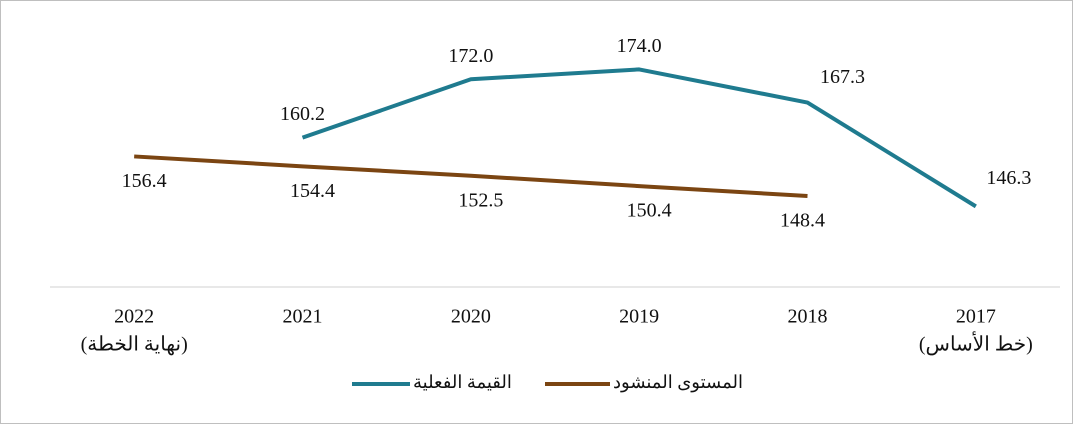  I want to click on legend-label: القيمة الفعلية, so click(462, 382).